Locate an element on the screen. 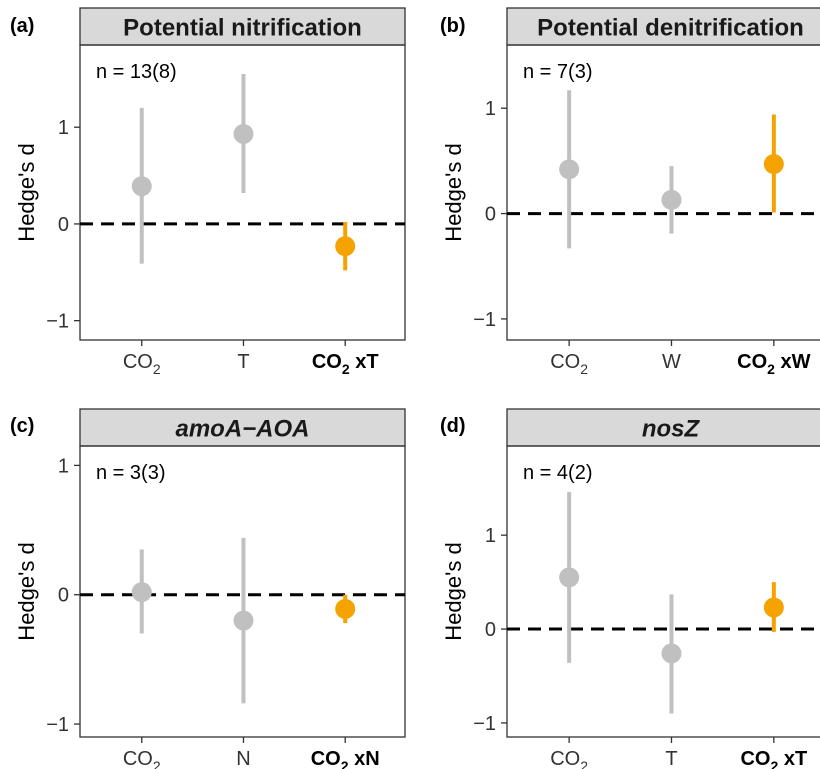 This screenshot has height=769, width=820. panel-label: (a) is located at coordinates (22, 26).